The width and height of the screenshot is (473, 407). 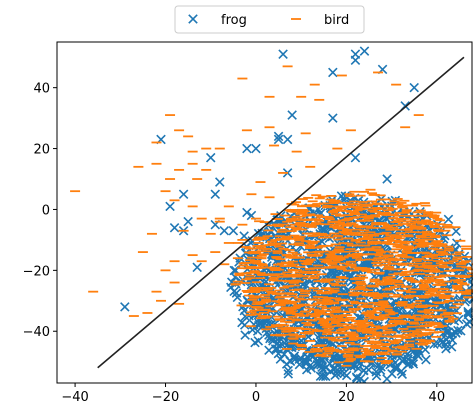 I want to click on legend-frog-label: frog, so click(x=234, y=20).